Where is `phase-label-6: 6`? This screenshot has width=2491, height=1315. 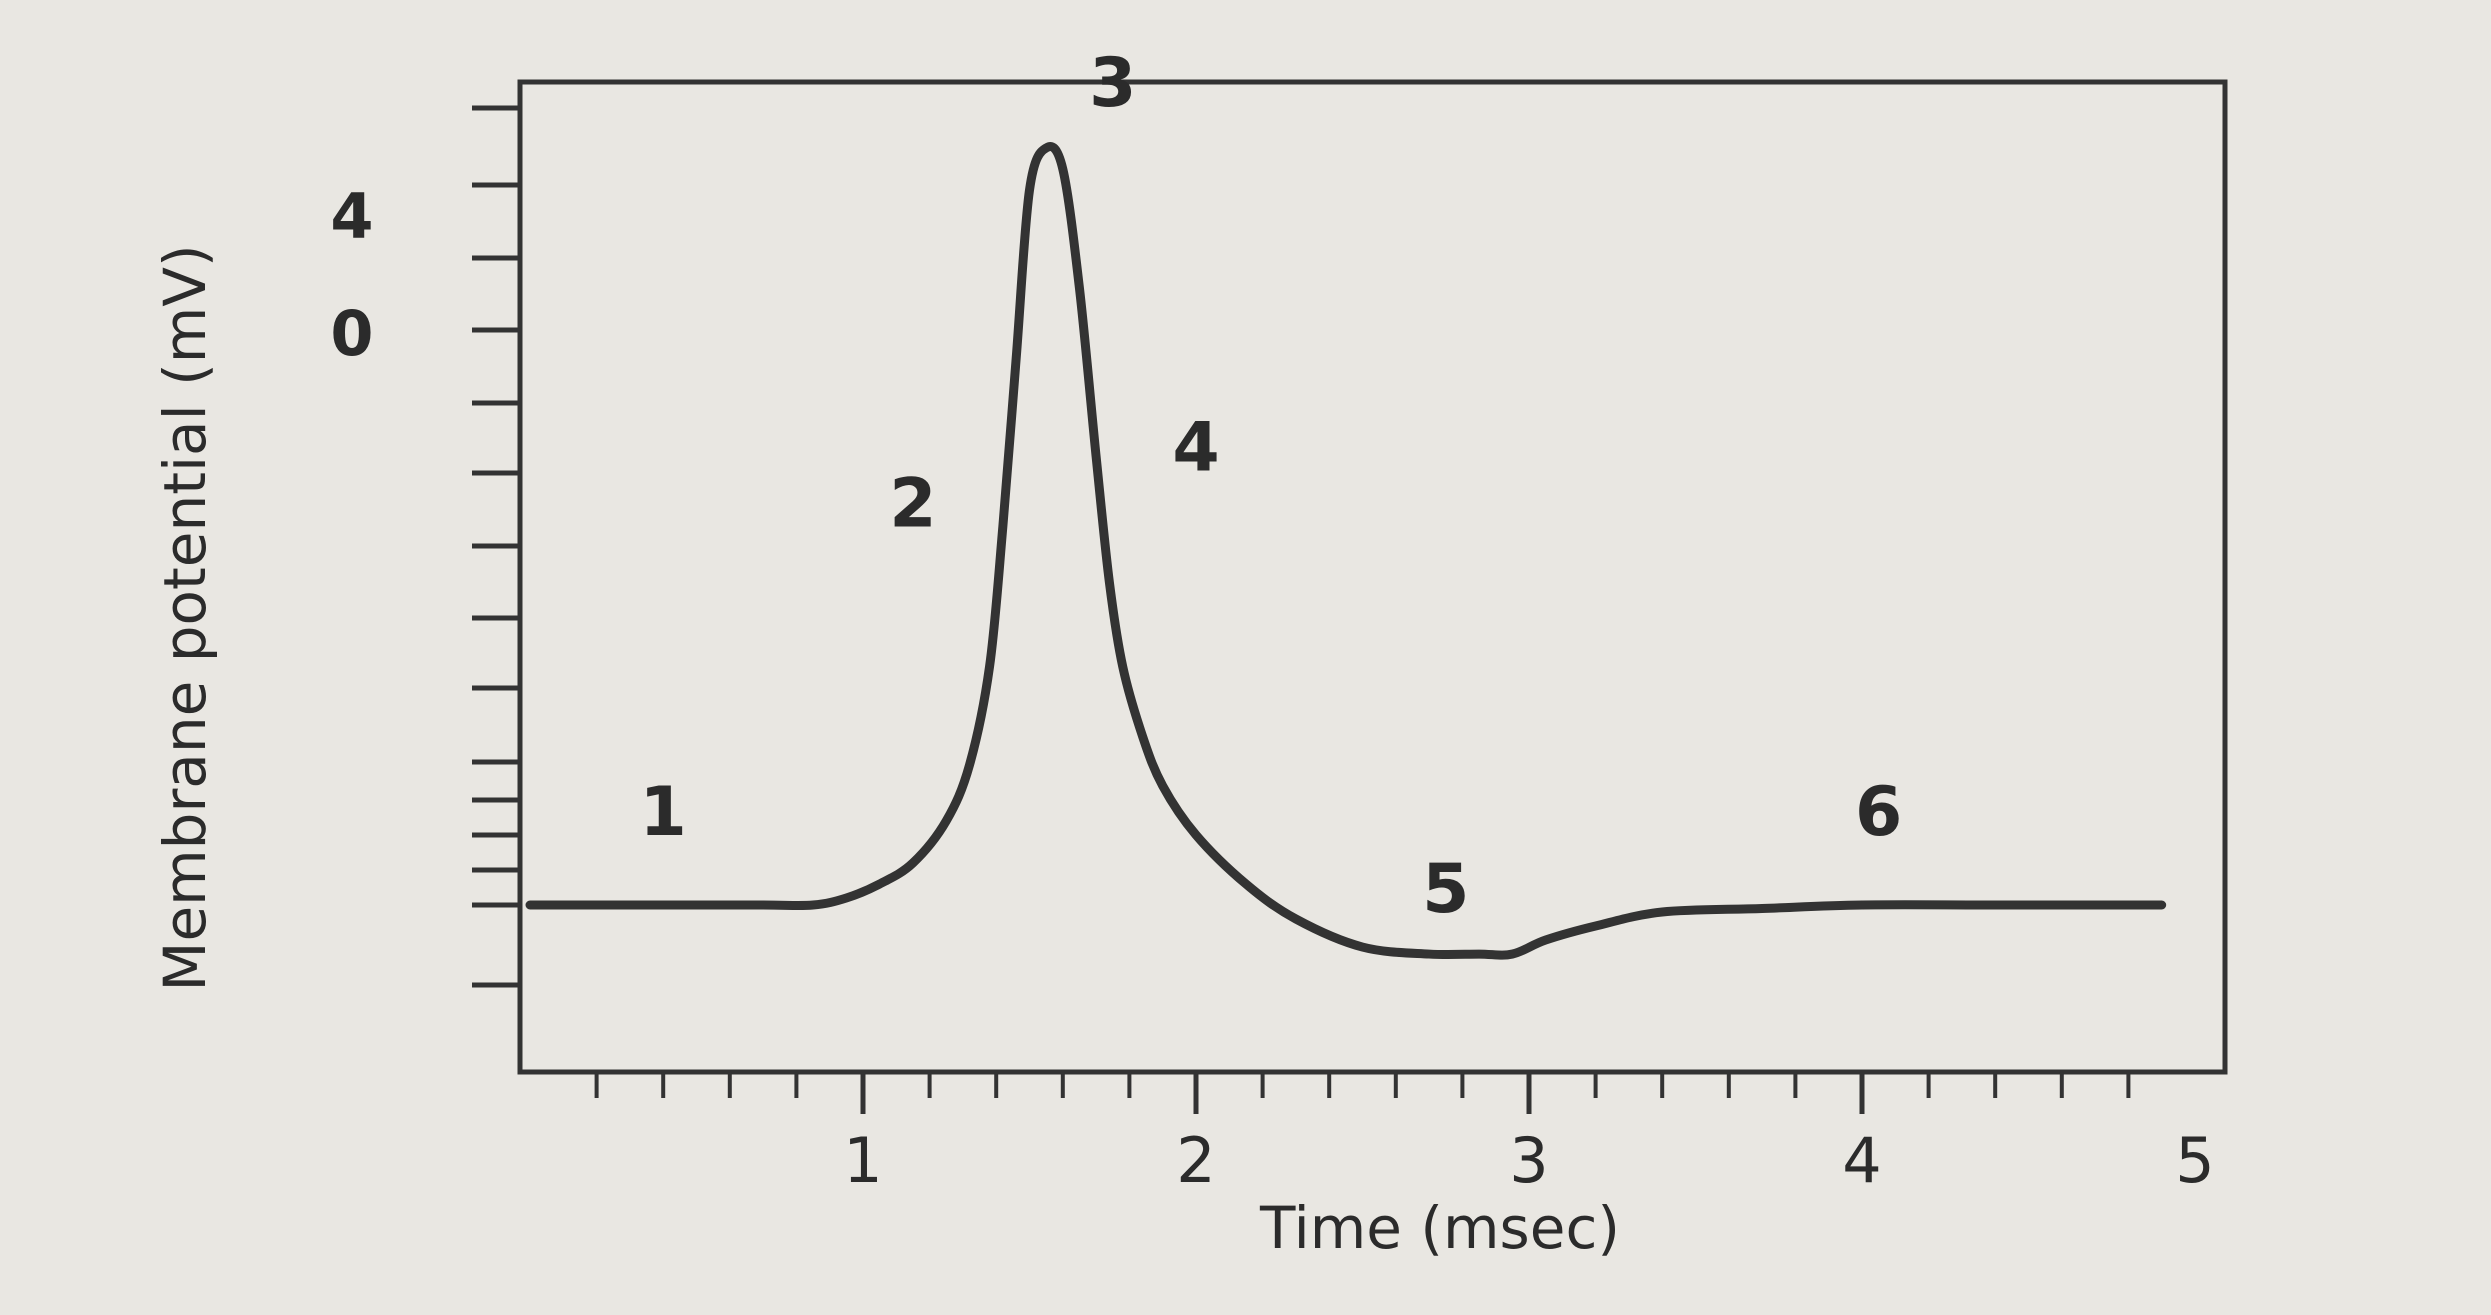 phase-label-6: 6 is located at coordinates (1878, 812).